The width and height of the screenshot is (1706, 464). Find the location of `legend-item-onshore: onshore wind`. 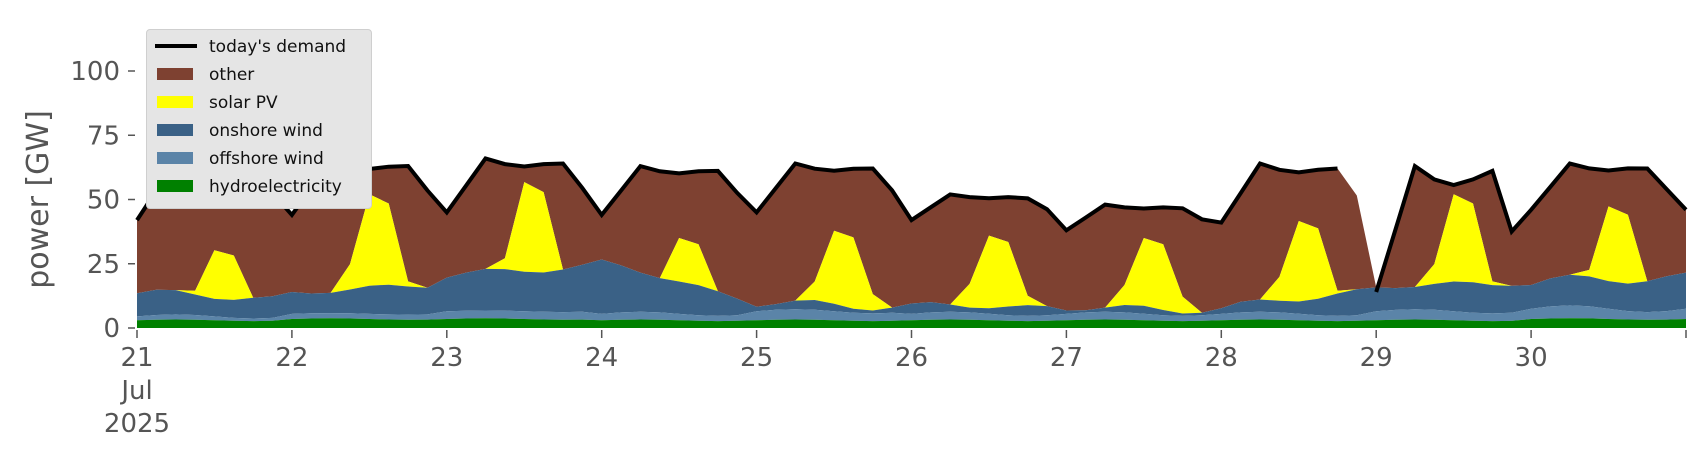

legend-item-onshore: onshore wind is located at coordinates (260, 130).